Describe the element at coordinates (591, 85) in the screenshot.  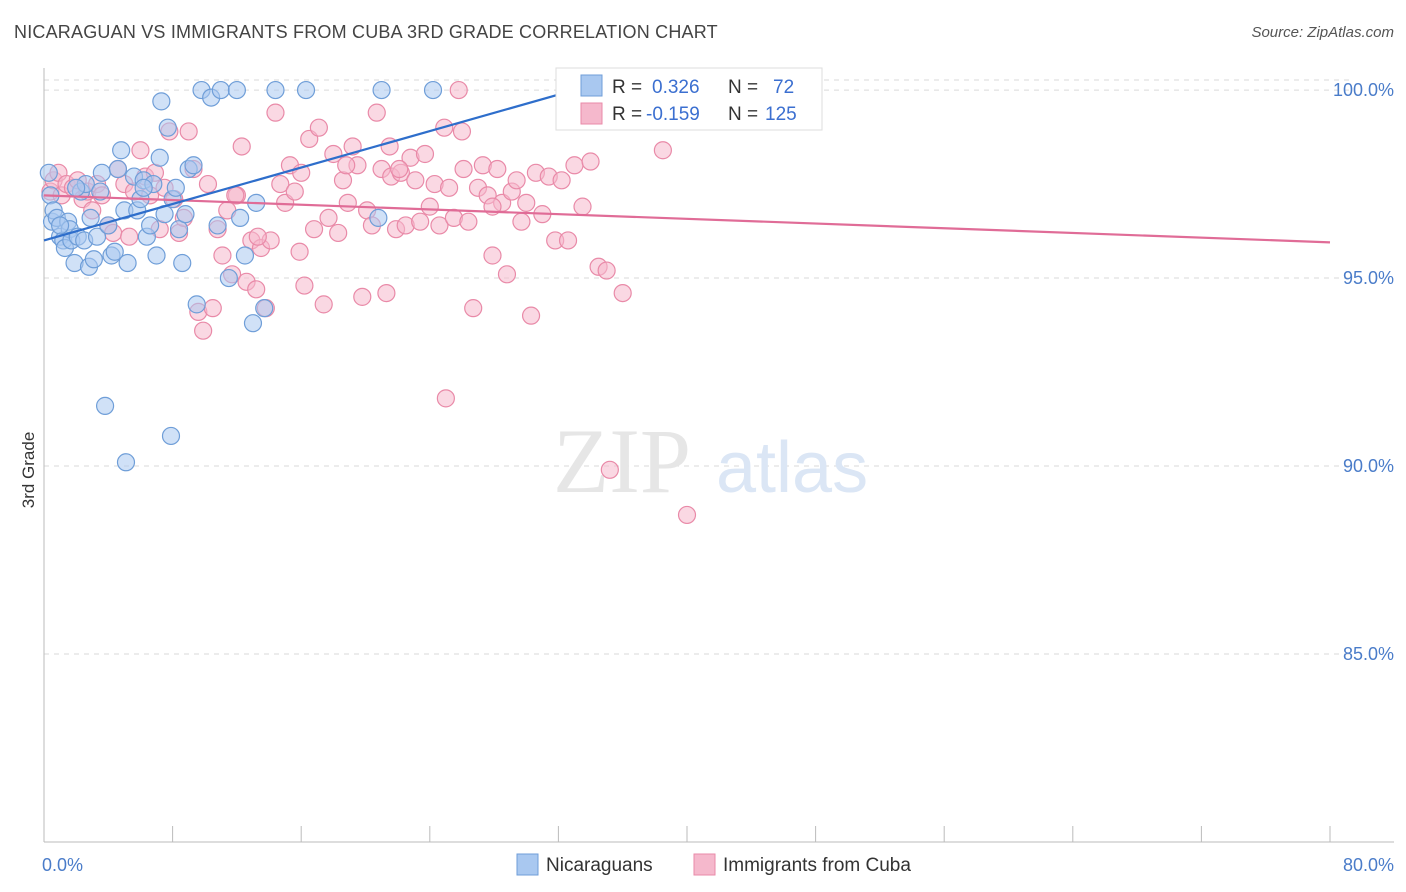
I see `stats-swatch-blue` at that location.